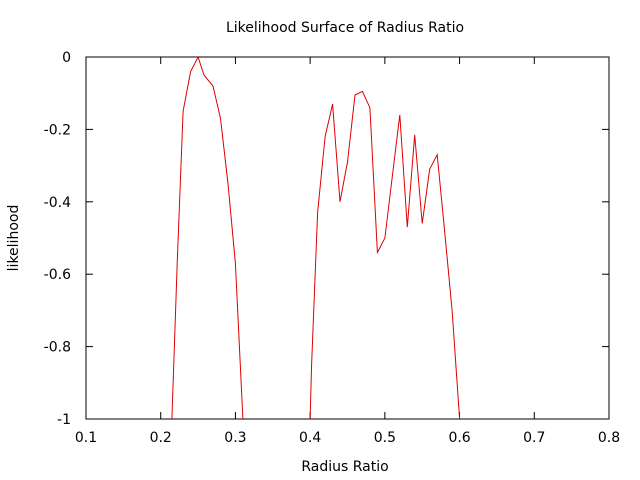 The width and height of the screenshot is (640, 480). I want to click on x-tick-label: 0.3, so click(235, 438).